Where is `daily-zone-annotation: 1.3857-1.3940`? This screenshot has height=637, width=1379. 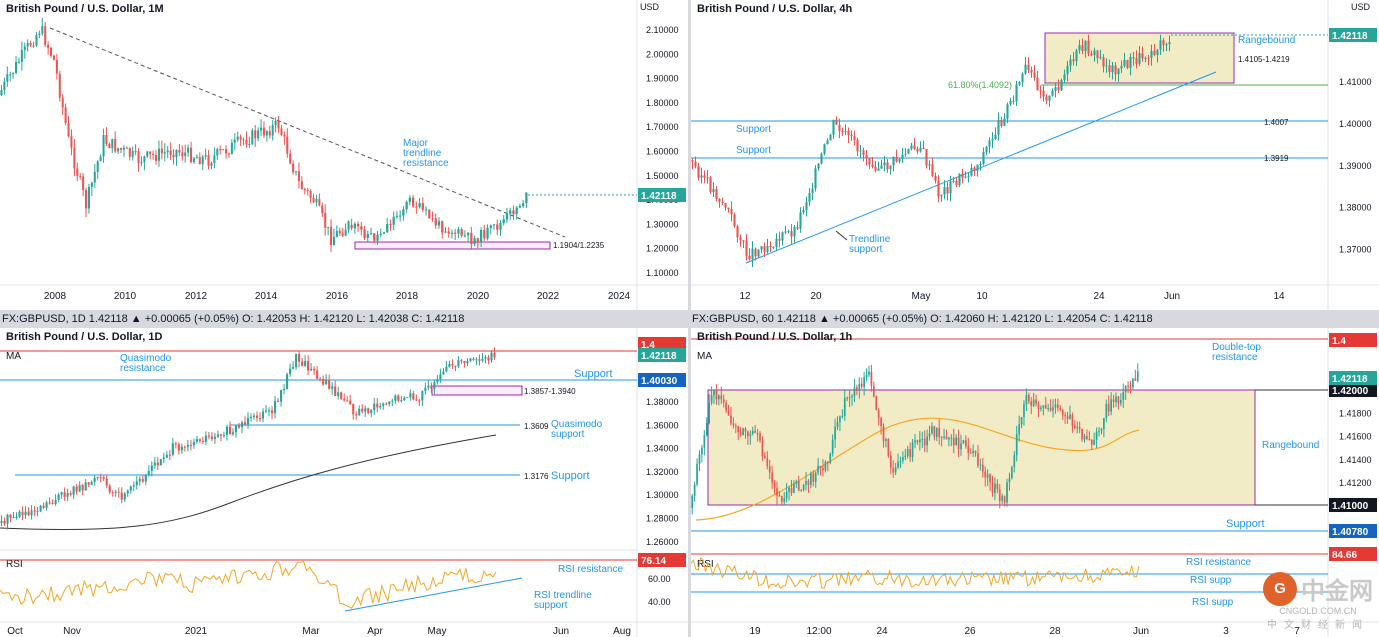 daily-zone-annotation: 1.3857-1.3940 is located at coordinates (550, 391).